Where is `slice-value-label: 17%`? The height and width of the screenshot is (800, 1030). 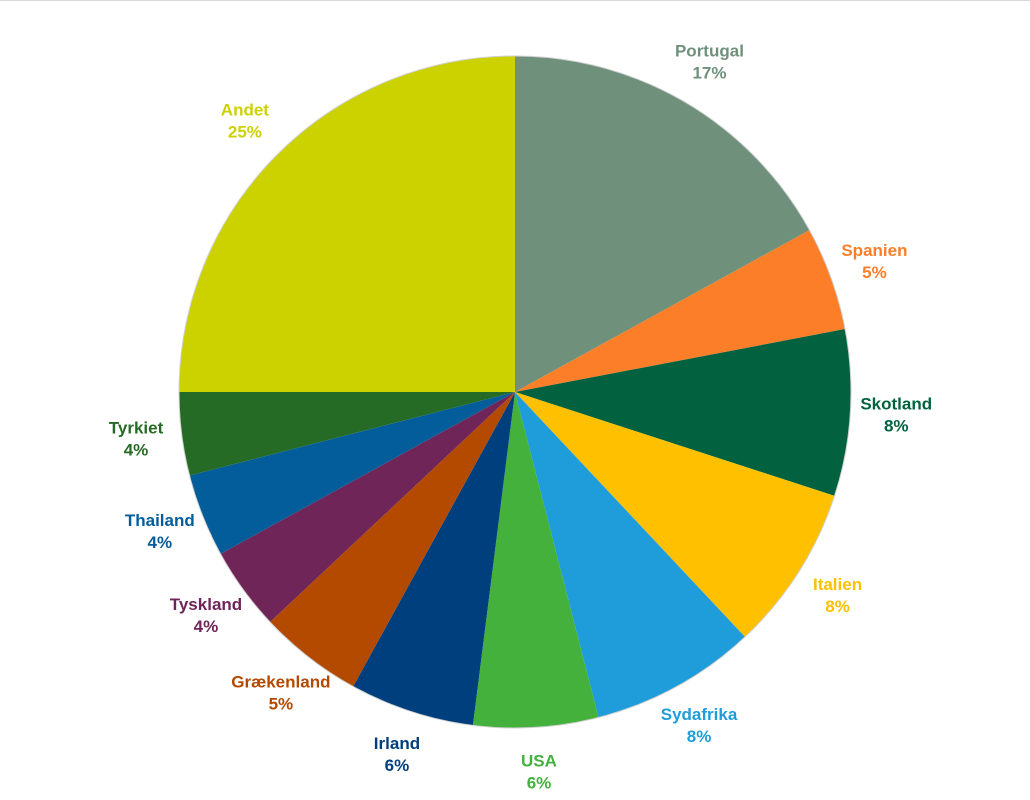 slice-value-label: 17% is located at coordinates (709, 73).